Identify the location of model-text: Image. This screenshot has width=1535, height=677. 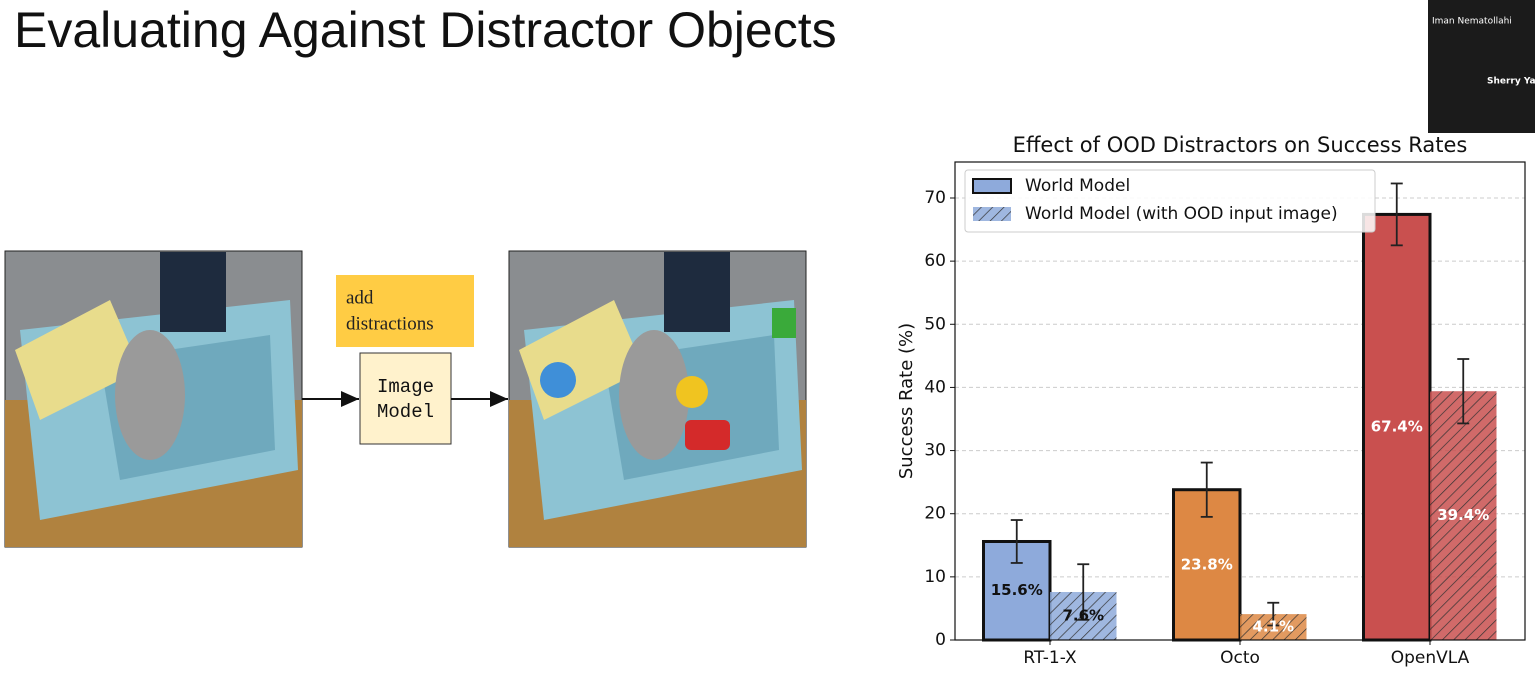
(405, 387).